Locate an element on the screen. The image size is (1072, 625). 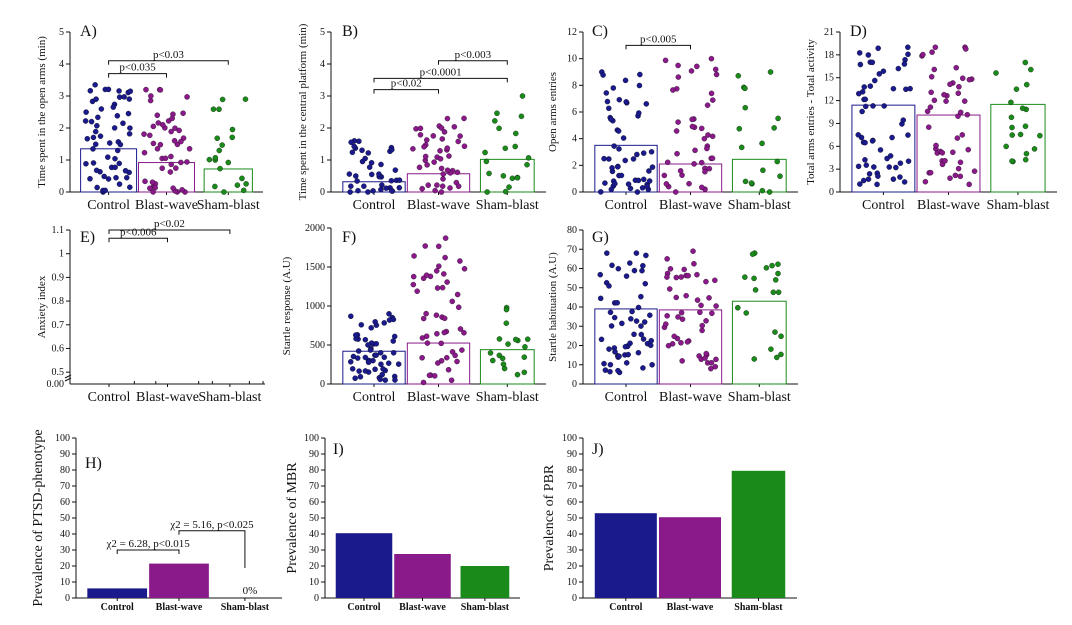
y-tick-label: 90 is located at coordinates (314, 454).